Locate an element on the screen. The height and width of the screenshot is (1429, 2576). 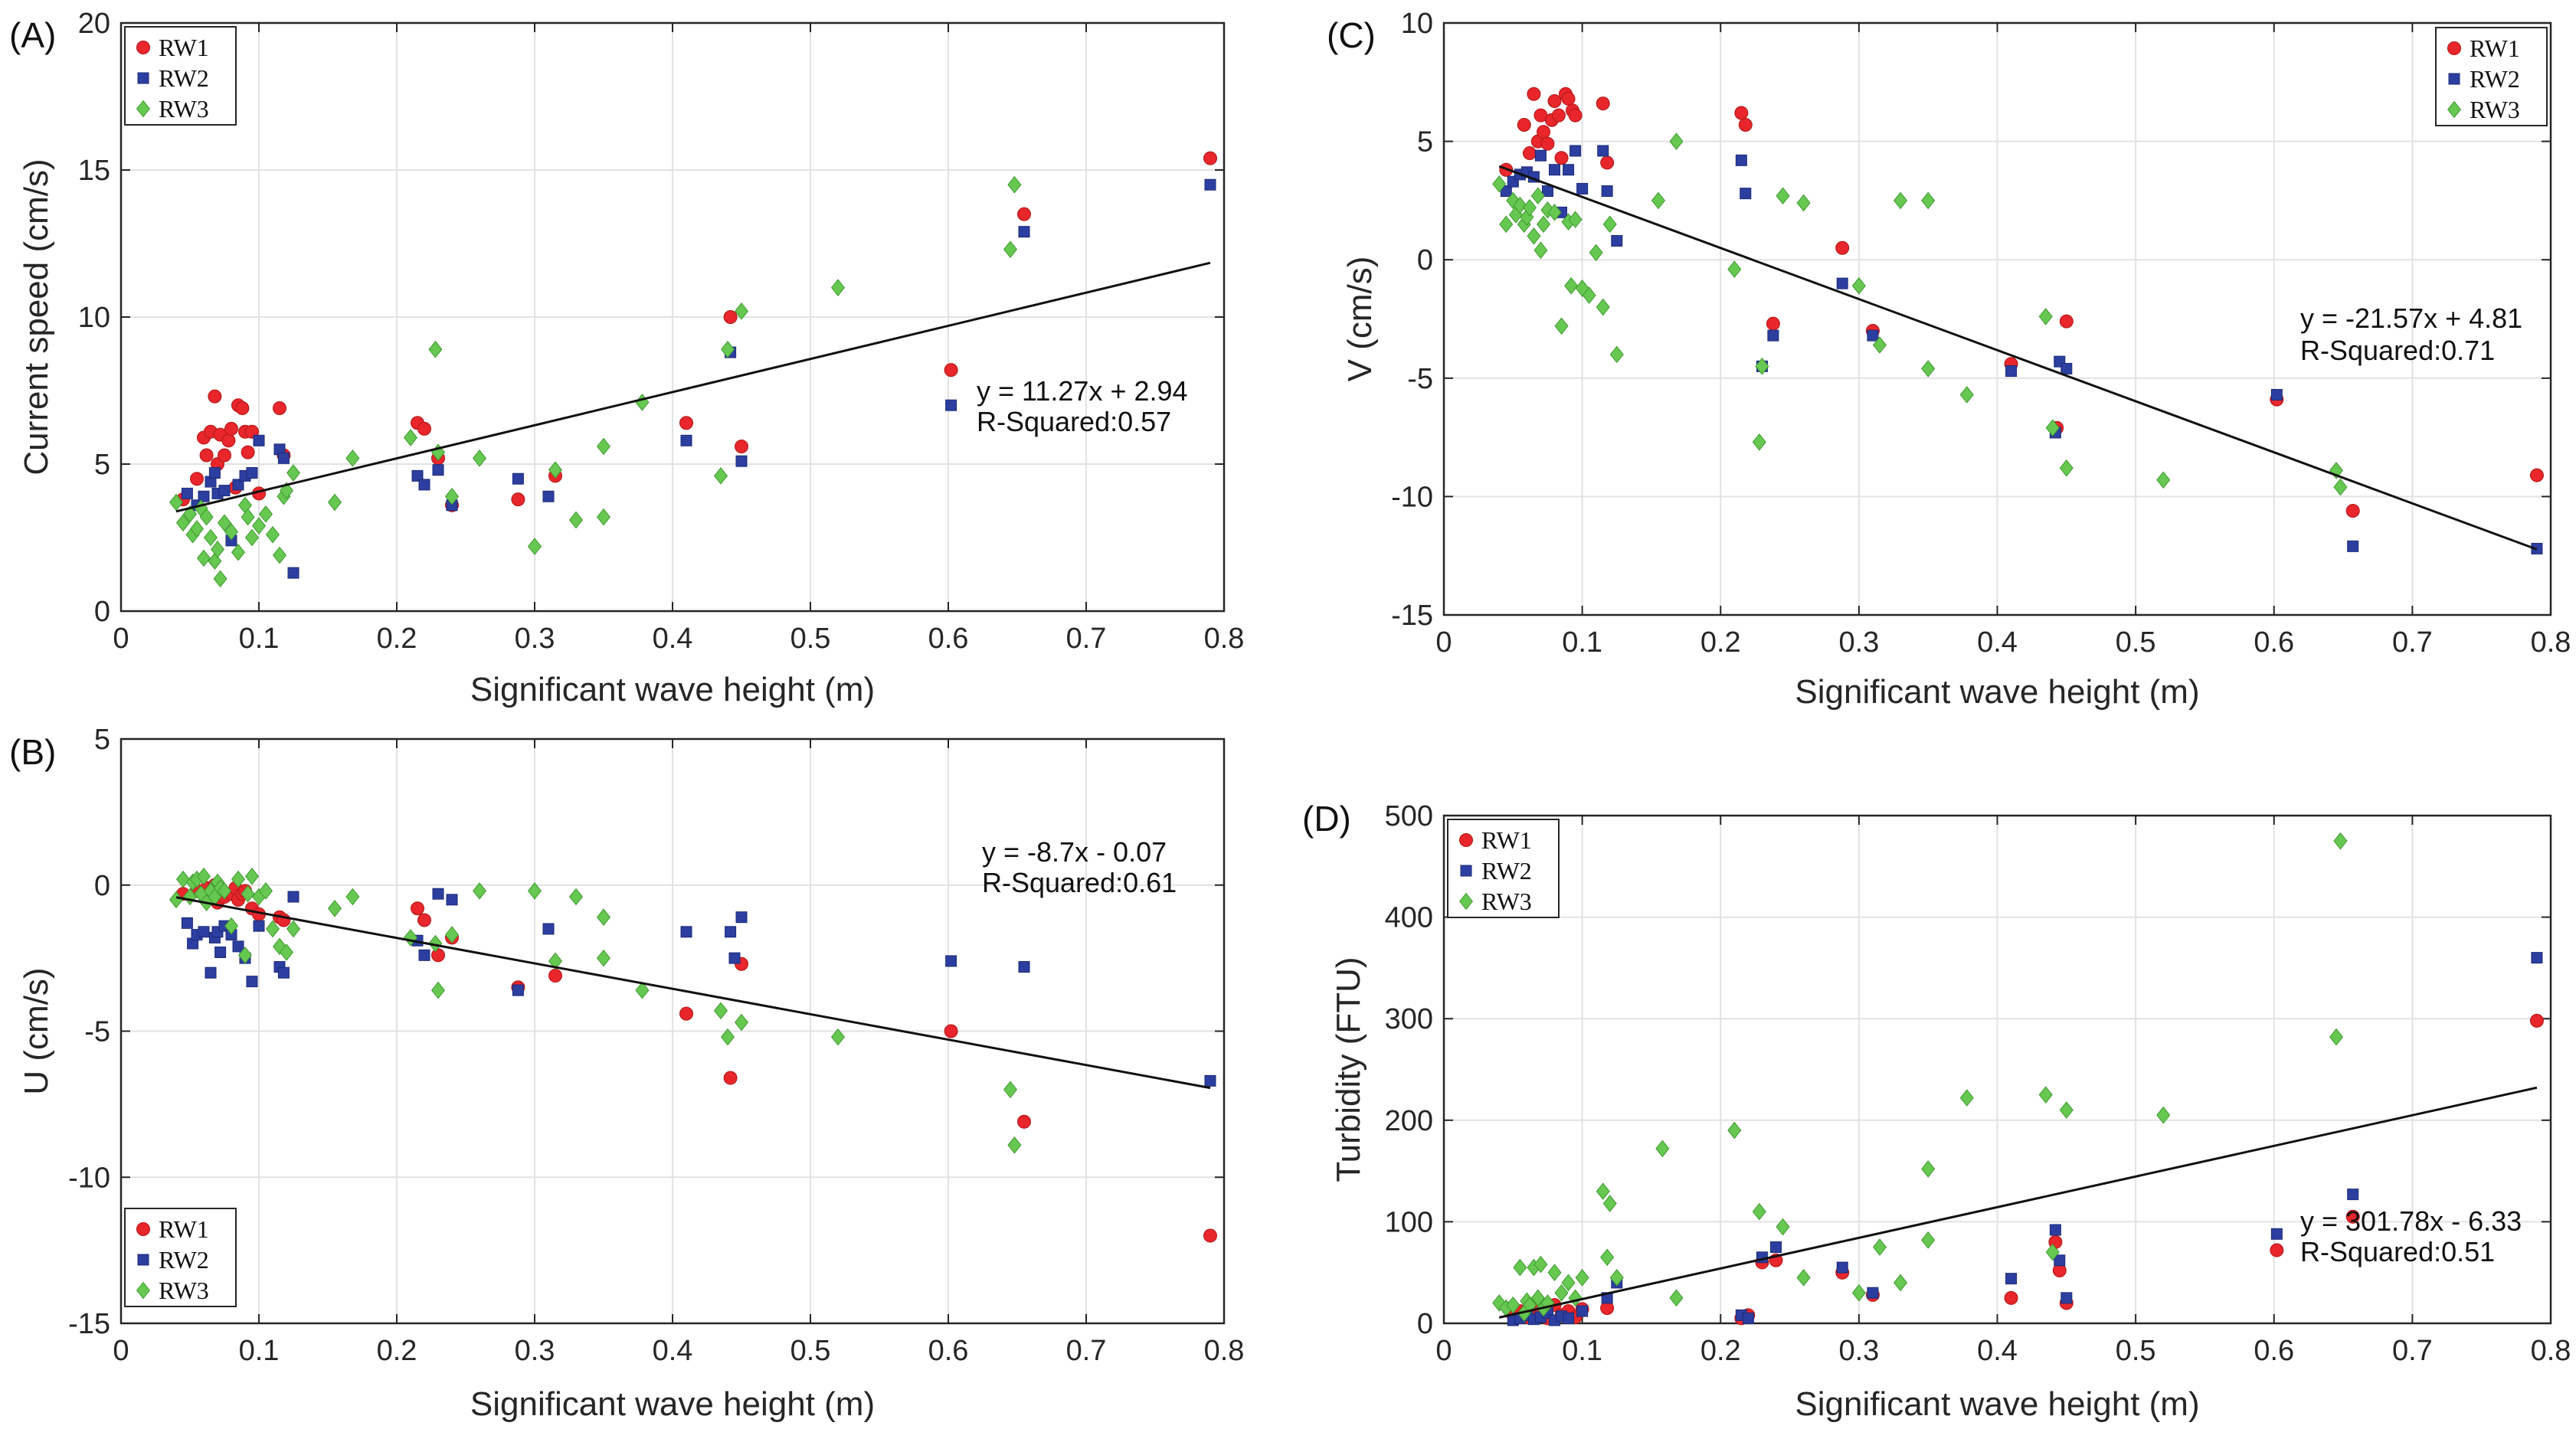
legend-marker-rw1 is located at coordinates (1466, 840).